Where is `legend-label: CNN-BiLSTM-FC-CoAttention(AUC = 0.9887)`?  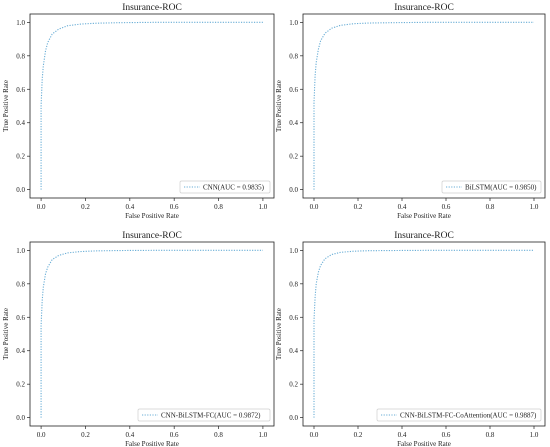
legend-label: CNN-BiLSTM-FC-CoAttention(AUC = 0.9887) is located at coordinates (468, 416).